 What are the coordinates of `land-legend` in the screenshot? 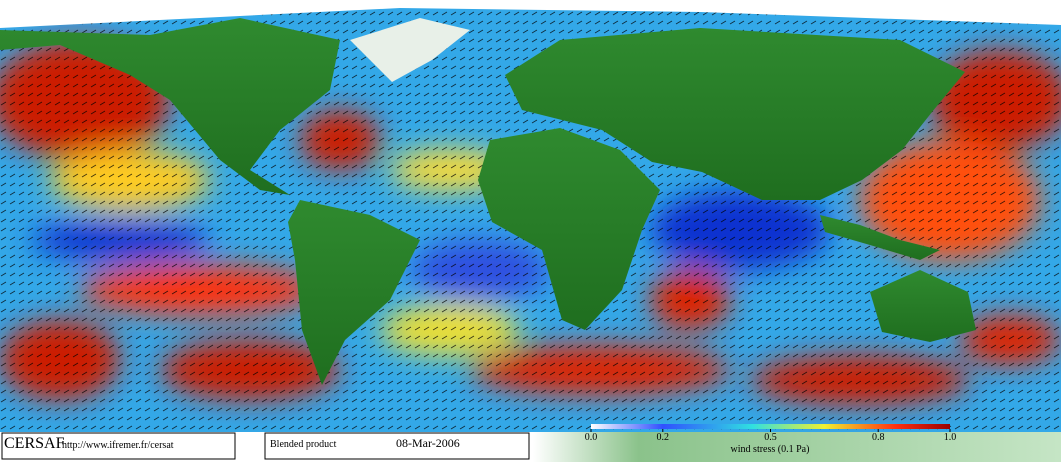 It's located at (797, 447).